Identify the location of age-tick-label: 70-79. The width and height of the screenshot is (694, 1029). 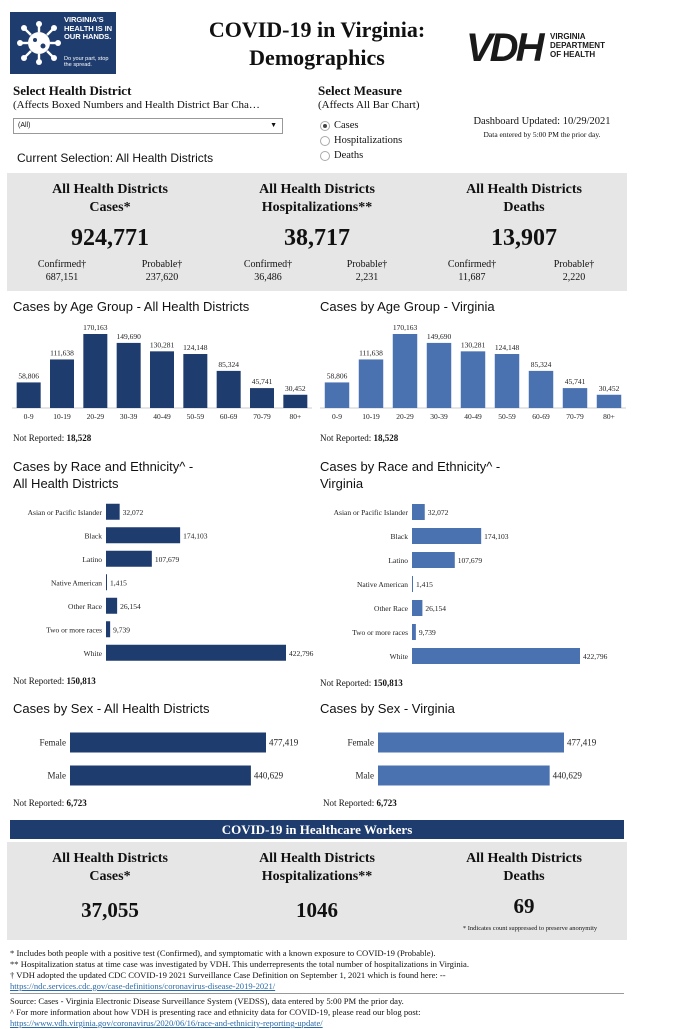
(262, 416).